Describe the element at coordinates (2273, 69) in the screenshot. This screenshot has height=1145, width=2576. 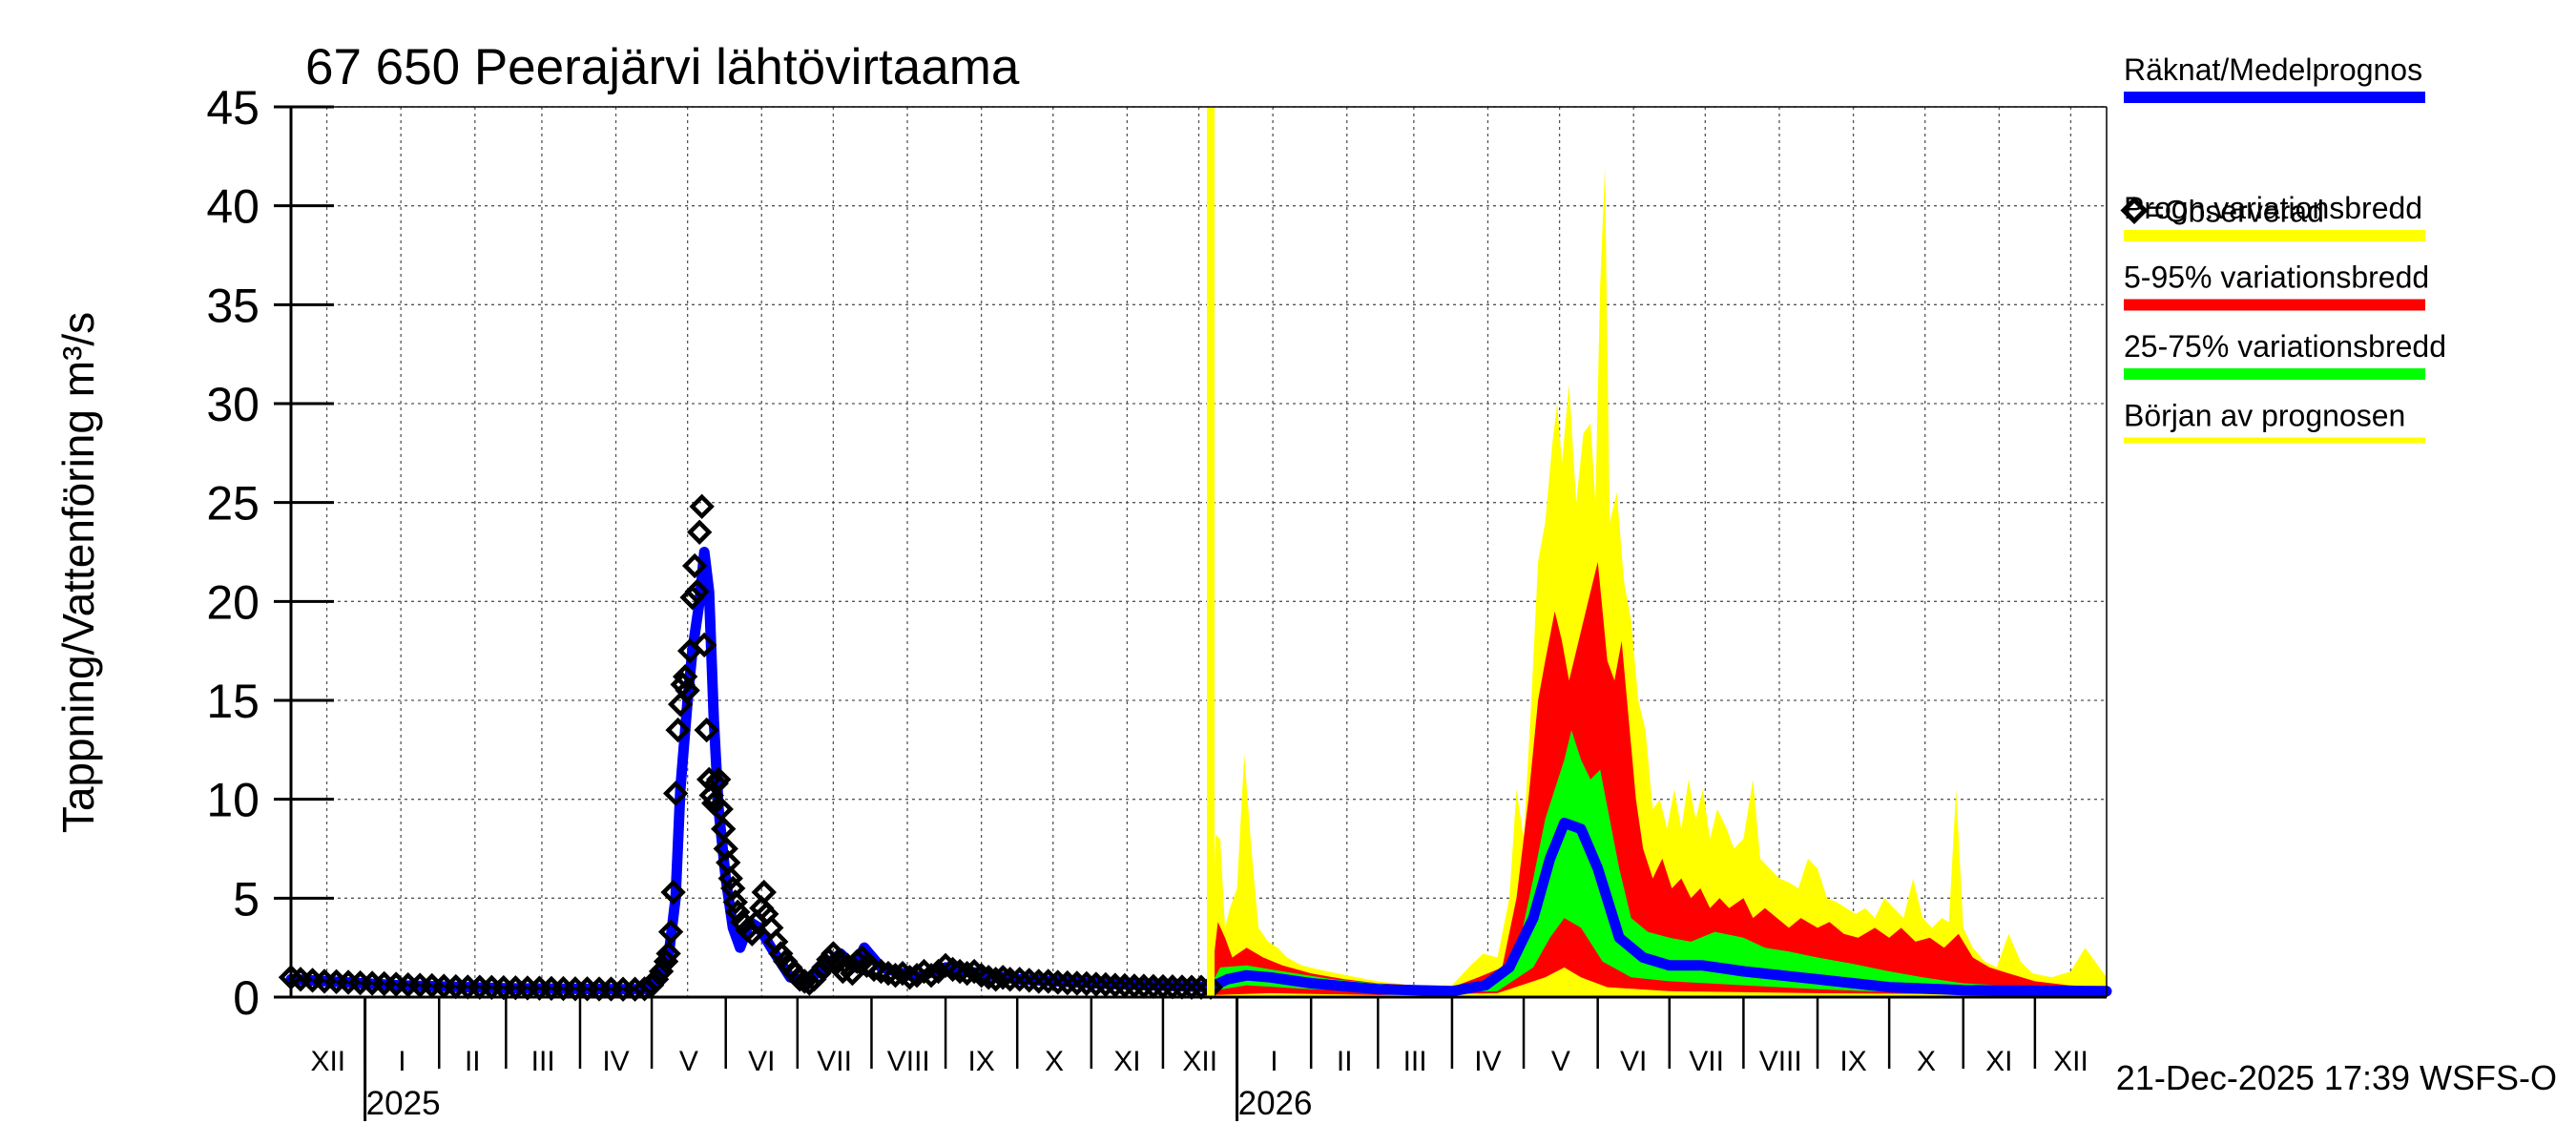
I see `legend-label: Räknat/Medelprognos` at that location.